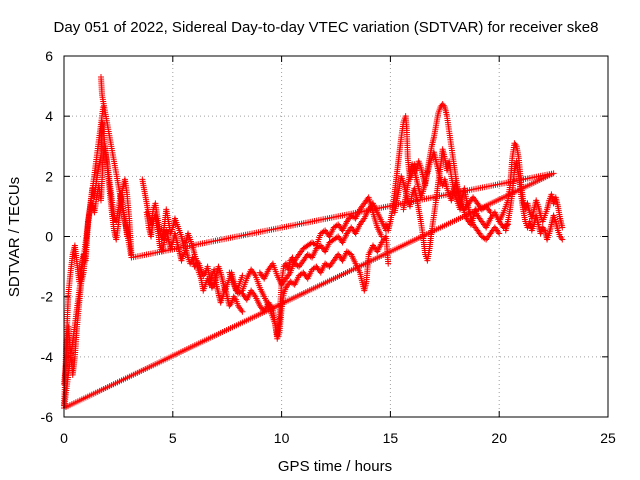 Image resolution: width=640 pixels, height=480 pixels. Describe the element at coordinates (608, 438) in the screenshot. I see `x-tick-label: 25` at that location.